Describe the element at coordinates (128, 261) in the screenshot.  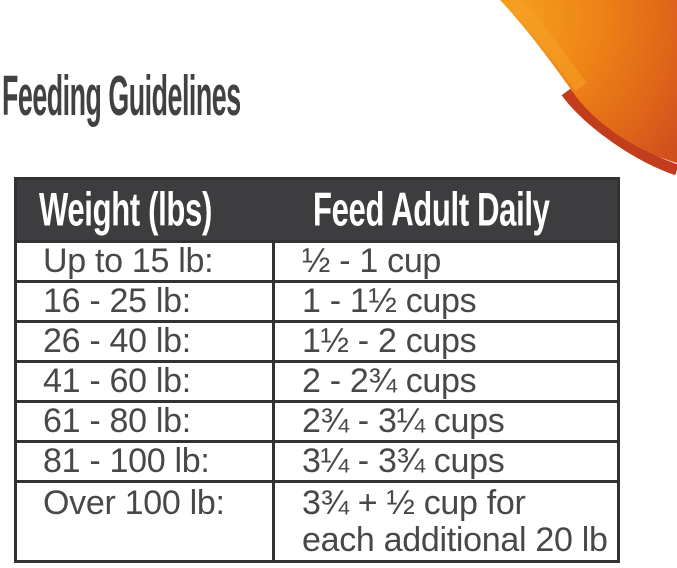
I see `weight-cell: Up to 15 lb:` at that location.